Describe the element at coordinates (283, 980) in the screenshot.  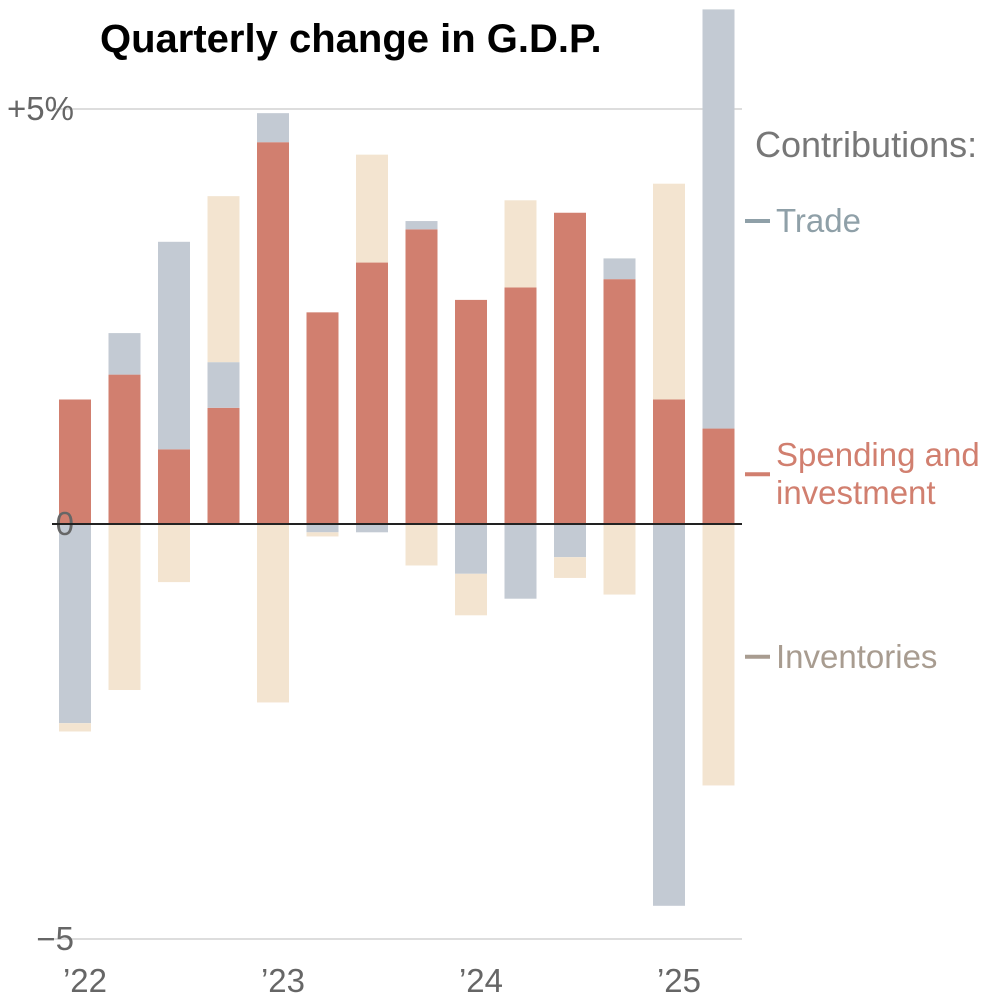
I see `x-tick-label: ’23` at that location.